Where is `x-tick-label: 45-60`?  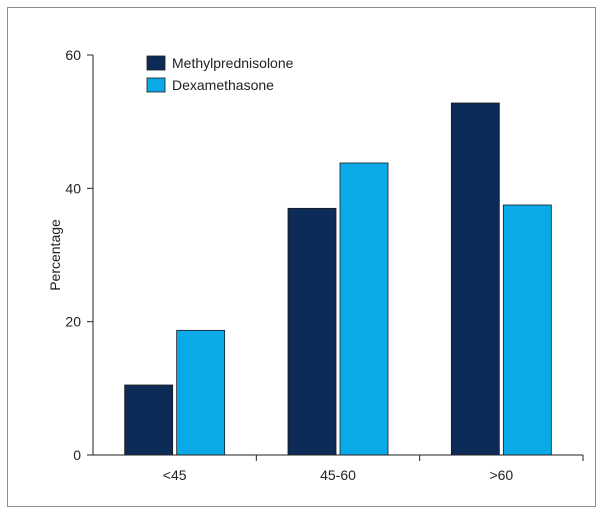
x-tick-label: 45-60 is located at coordinates (338, 475).